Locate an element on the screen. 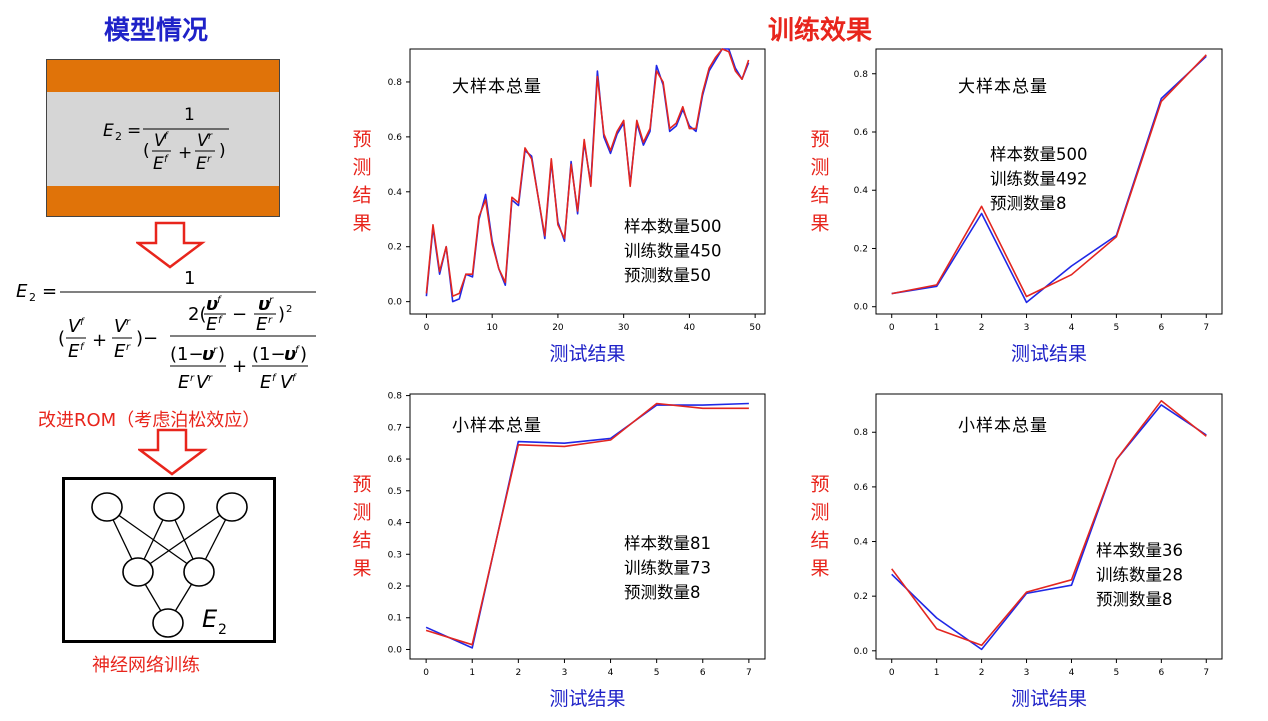  sample-info-line: 预测数量8 is located at coordinates (1028, 203).